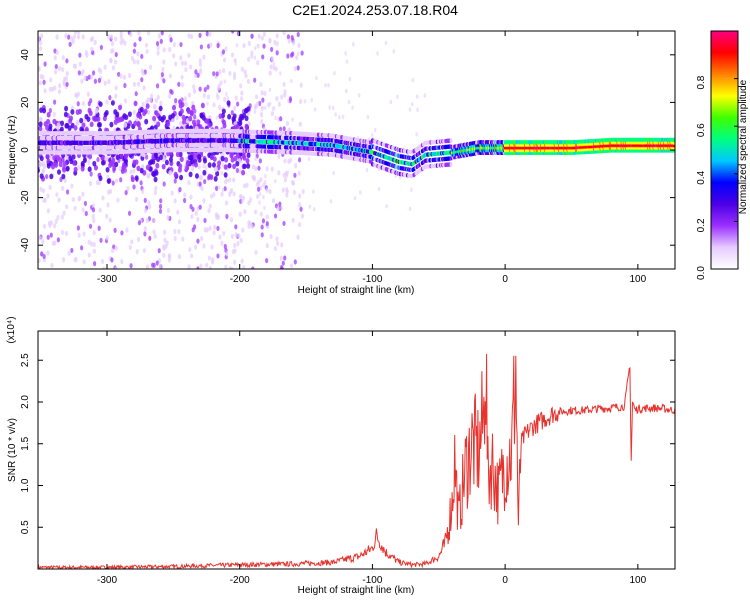 The width and height of the screenshot is (750, 600). Describe the element at coordinates (12, 150) in the screenshot. I see `spectrogram-y-label: Frequency (Hz)` at that location.